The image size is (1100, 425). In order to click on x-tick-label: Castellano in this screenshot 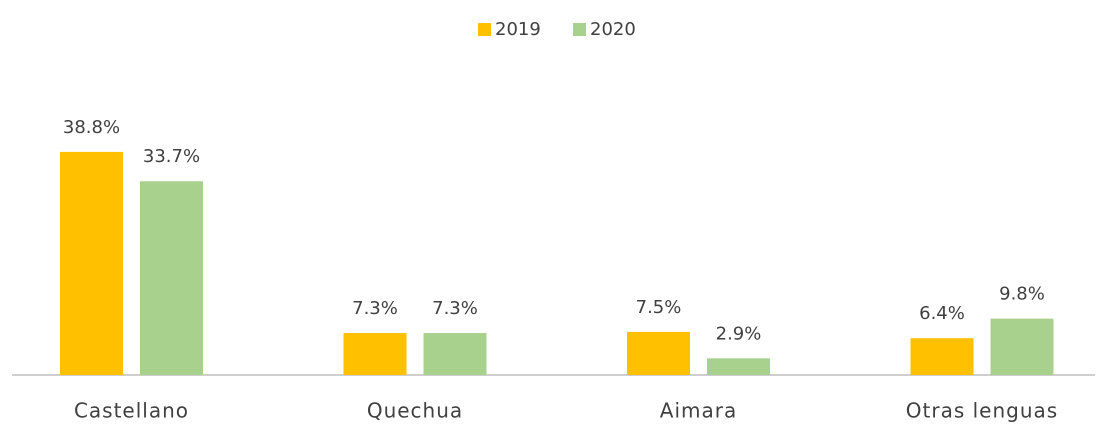, I will do `click(131, 411)`.